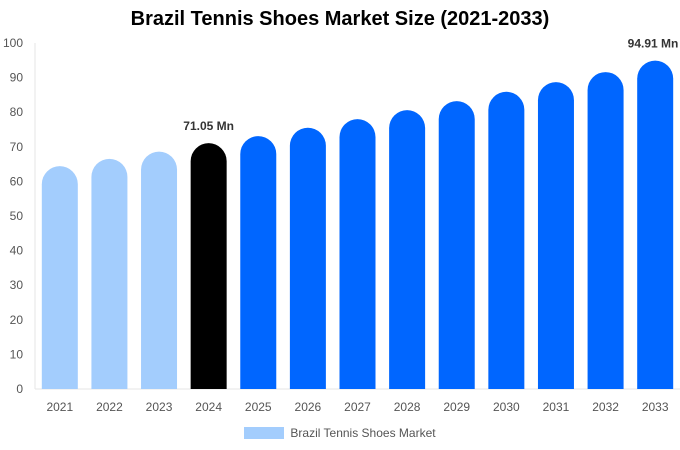 Image resolution: width=680 pixels, height=450 pixels. What do you see at coordinates (17, 285) in the screenshot?
I see `y-tick-label: 30` at bounding box center [17, 285].